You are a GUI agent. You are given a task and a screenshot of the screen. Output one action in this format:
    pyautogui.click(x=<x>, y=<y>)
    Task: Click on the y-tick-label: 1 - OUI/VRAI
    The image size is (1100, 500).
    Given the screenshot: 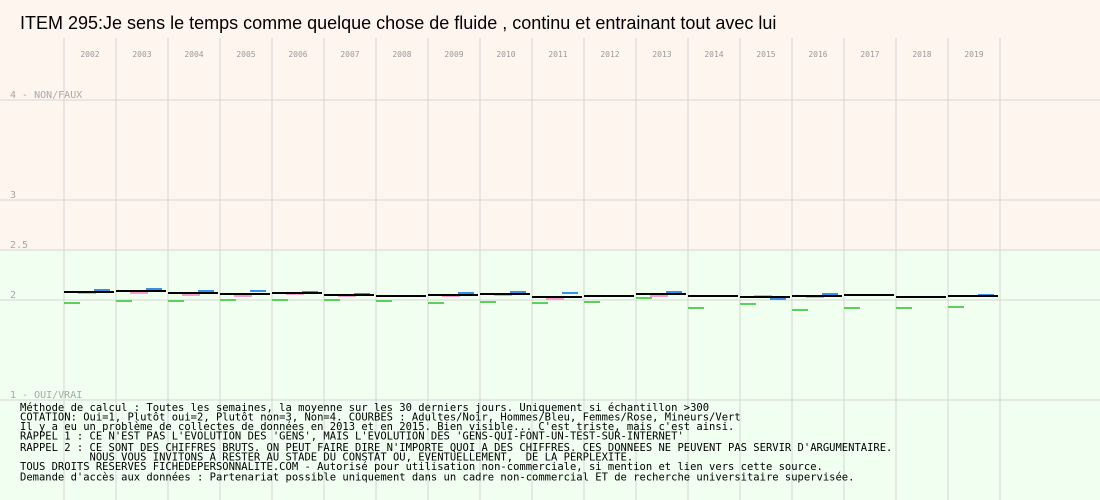 What is the action you would take?
    pyautogui.click(x=46, y=395)
    